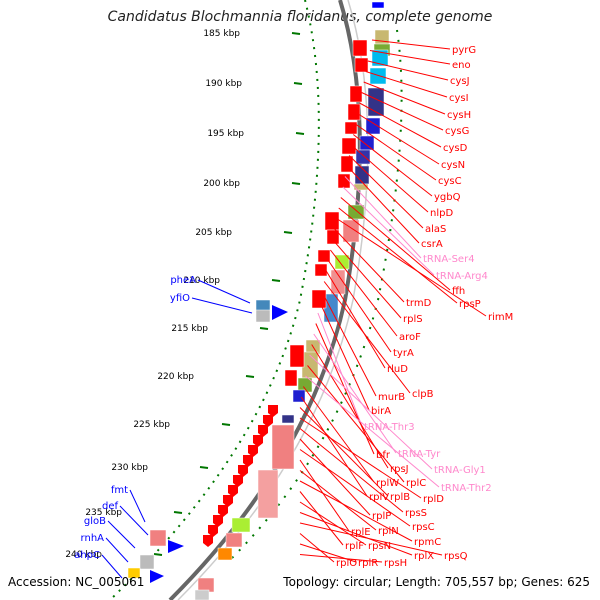  Describe the element at coordinates (423, 394) in the screenshot. I see `gene-label-clpb: clpB` at that location.